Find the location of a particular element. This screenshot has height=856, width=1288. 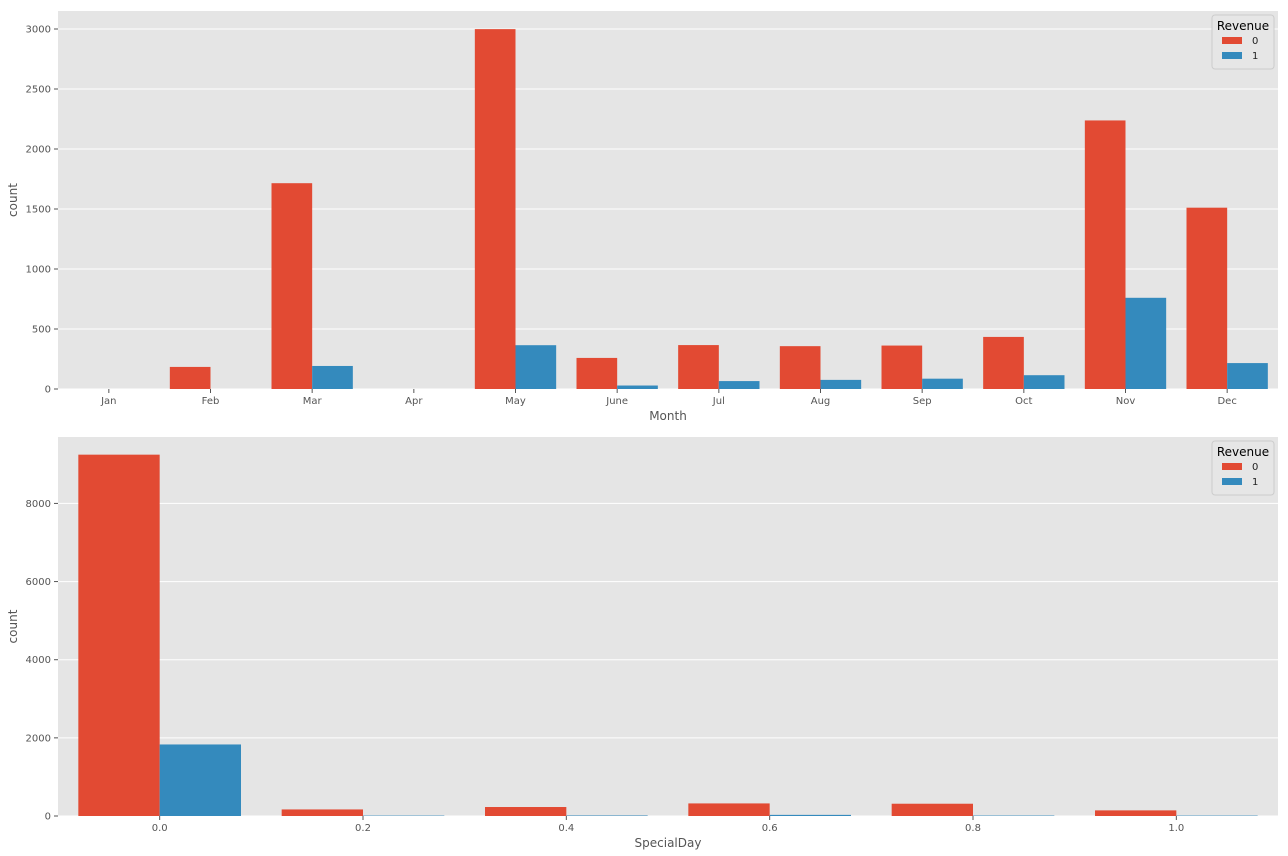

chart-2-legend-label-1: 1 is located at coordinates (1255, 482).